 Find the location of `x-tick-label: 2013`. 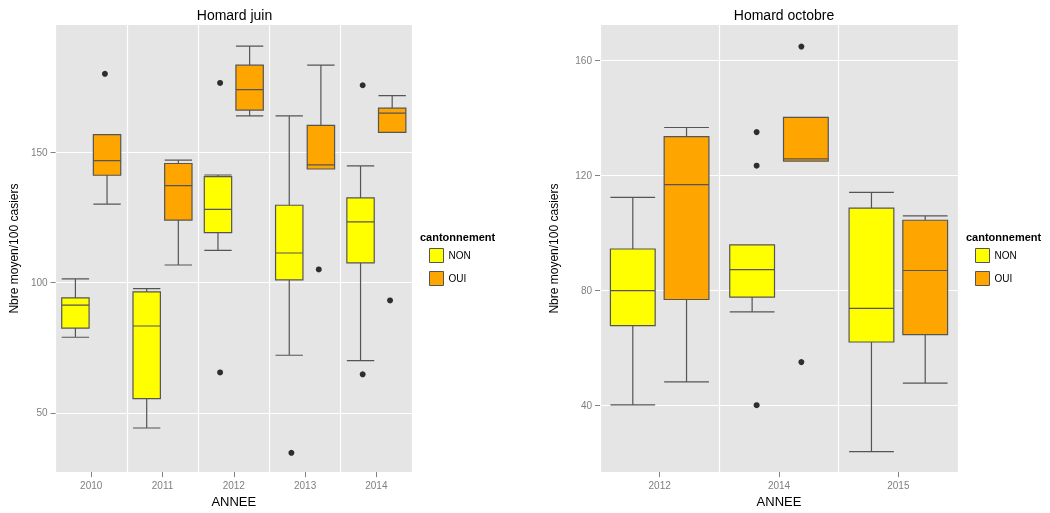

x-tick-label: 2013 is located at coordinates (305, 485).